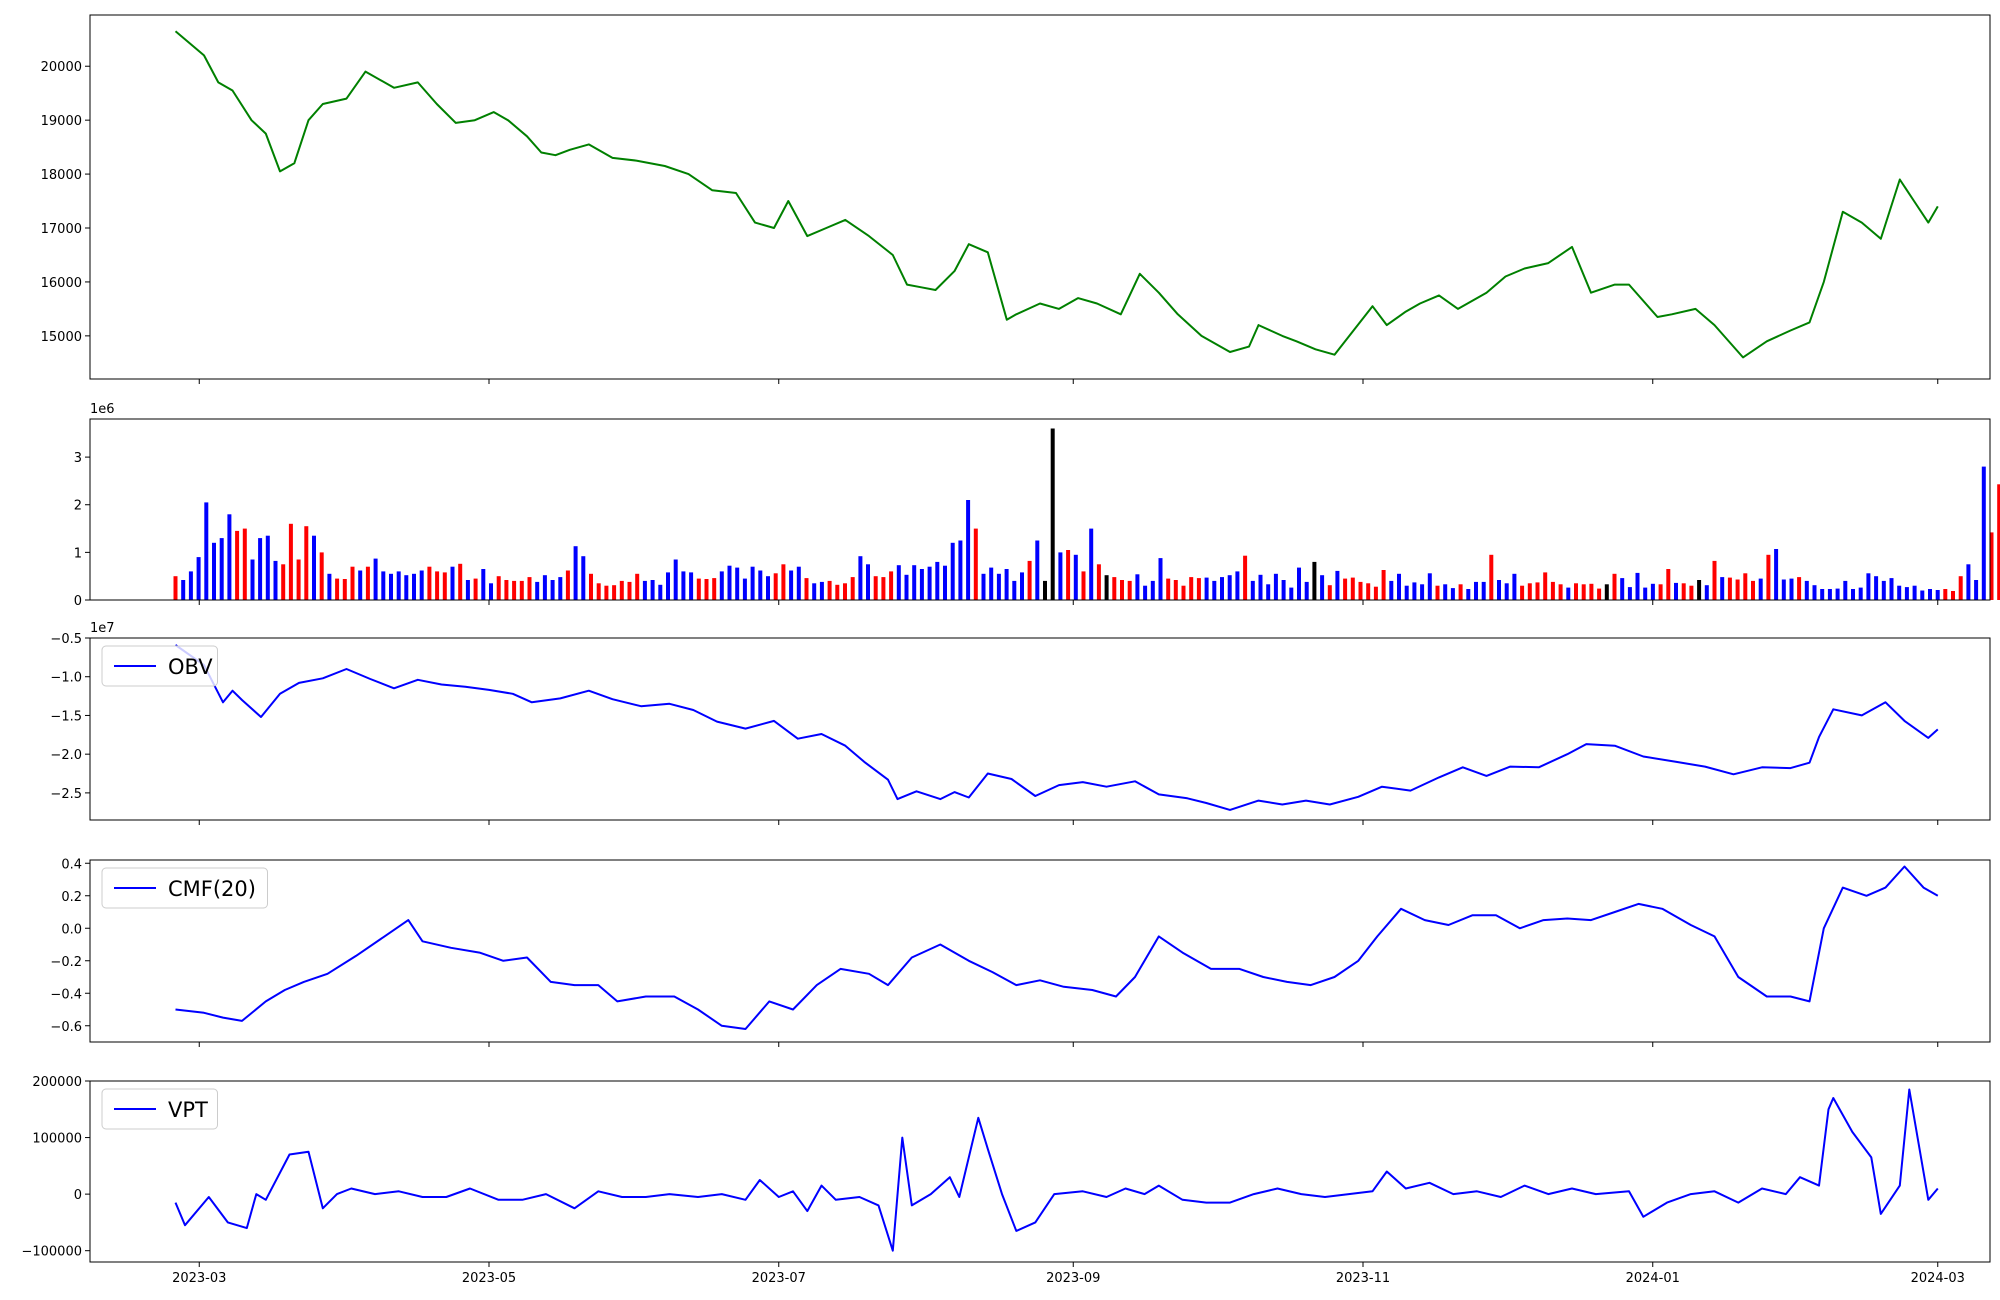 The image size is (2000, 1300). I want to click on series-line-obv, so click(1056, 727).